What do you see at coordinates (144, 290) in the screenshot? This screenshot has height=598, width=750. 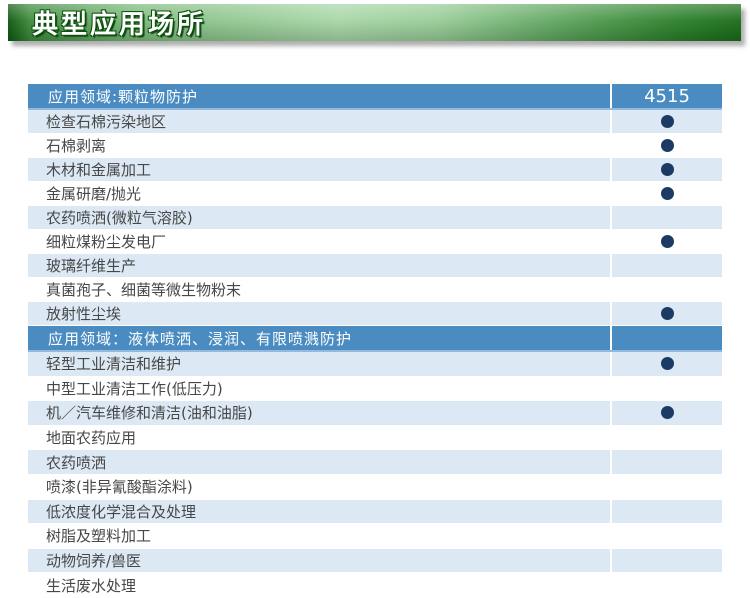 I see `row-label: 真菌孢子、细菌等微生物粉末` at bounding box center [144, 290].